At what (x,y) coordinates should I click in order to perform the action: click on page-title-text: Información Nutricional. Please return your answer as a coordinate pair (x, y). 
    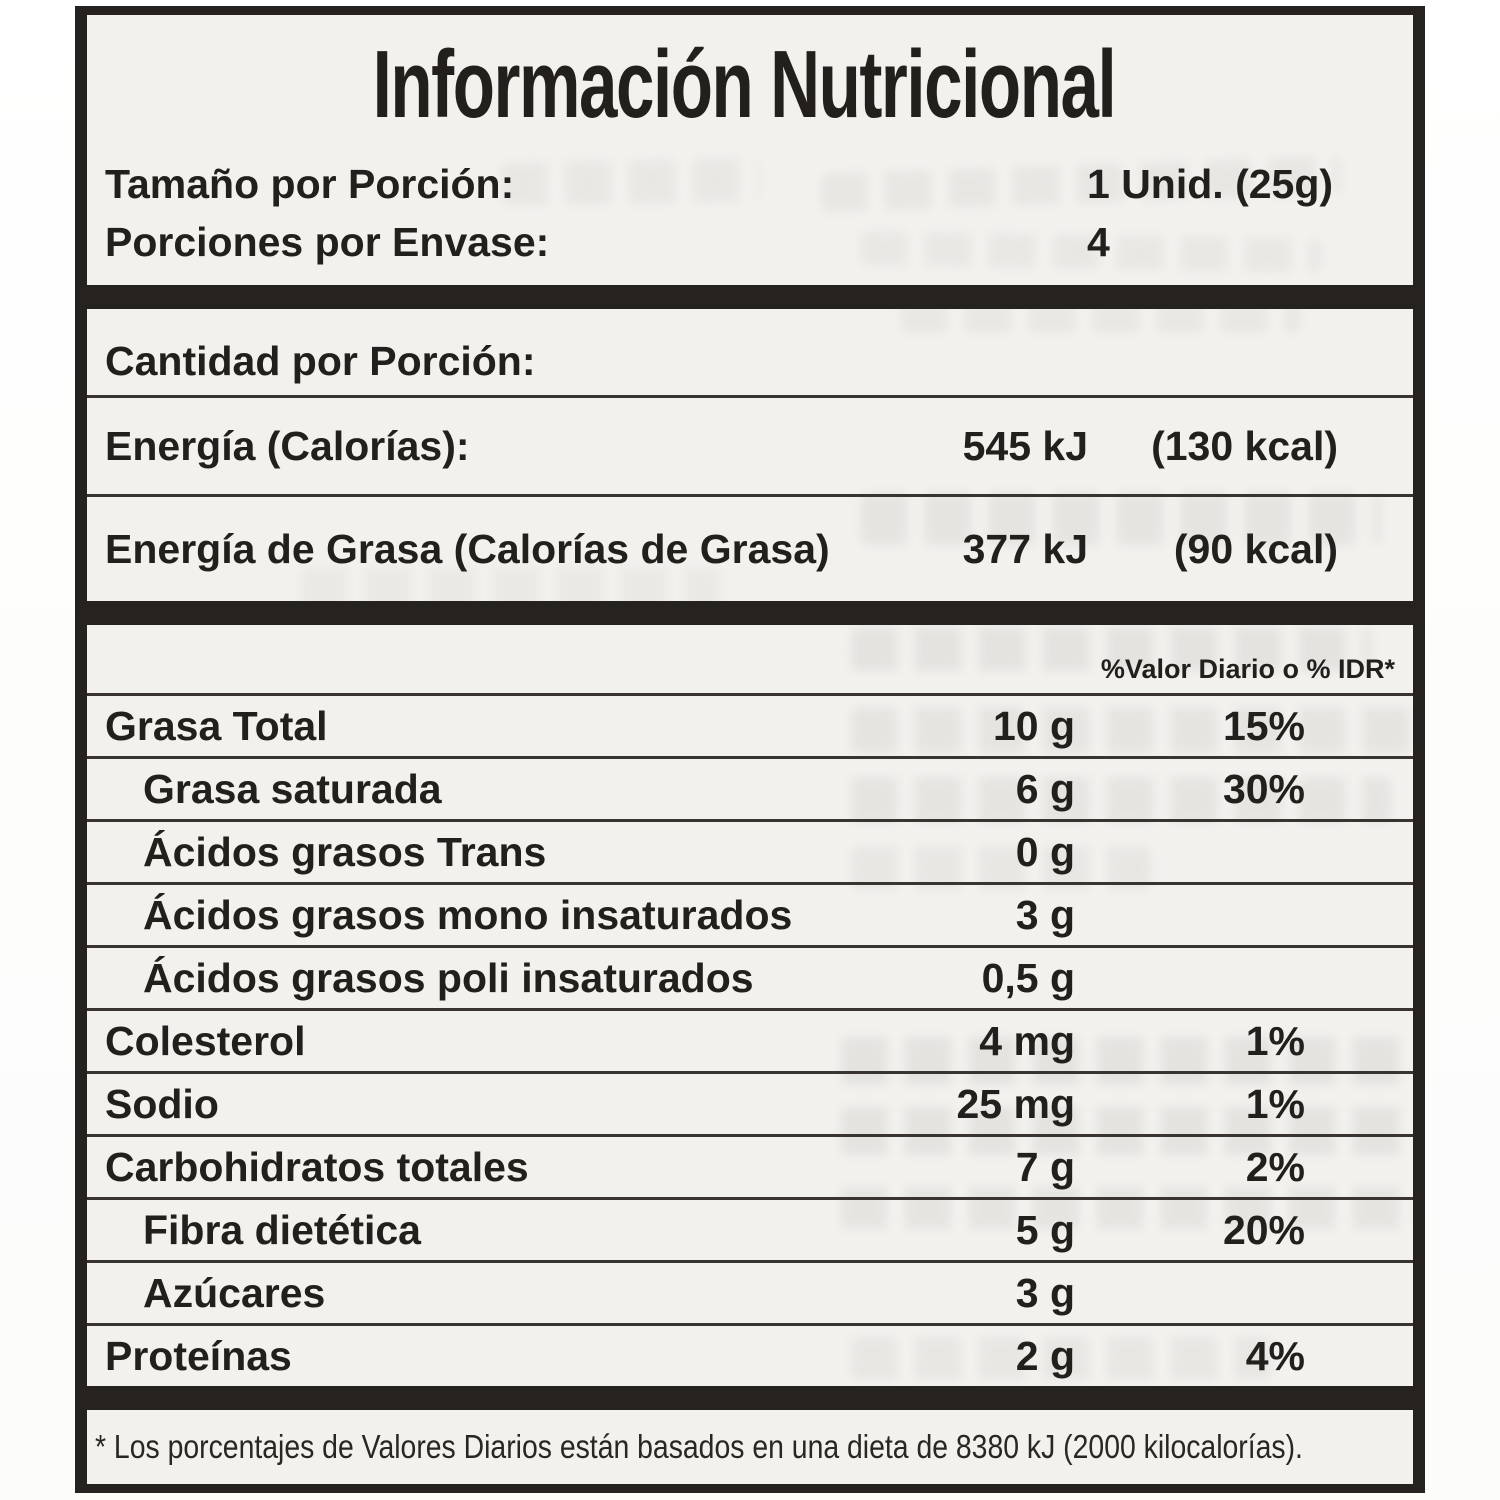
    Looking at the image, I should click on (744, 84).